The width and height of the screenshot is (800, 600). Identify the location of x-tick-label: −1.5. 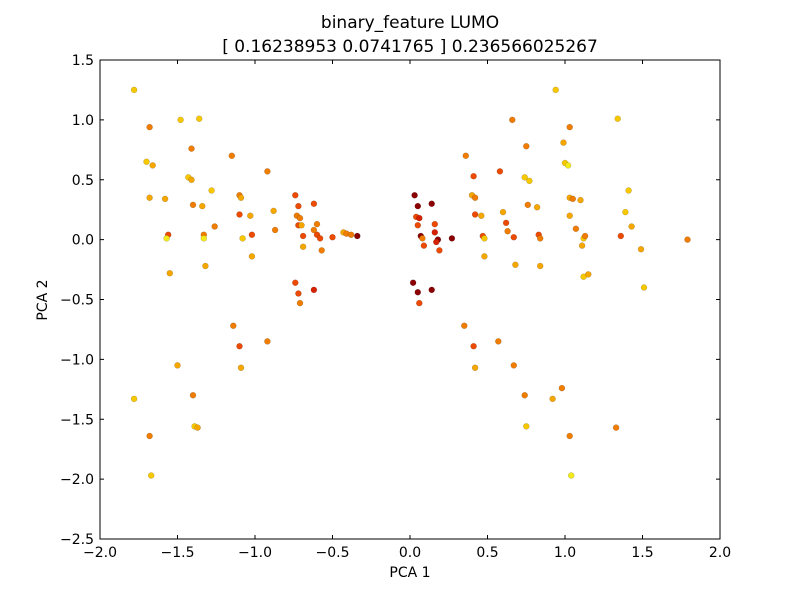
(178, 553).